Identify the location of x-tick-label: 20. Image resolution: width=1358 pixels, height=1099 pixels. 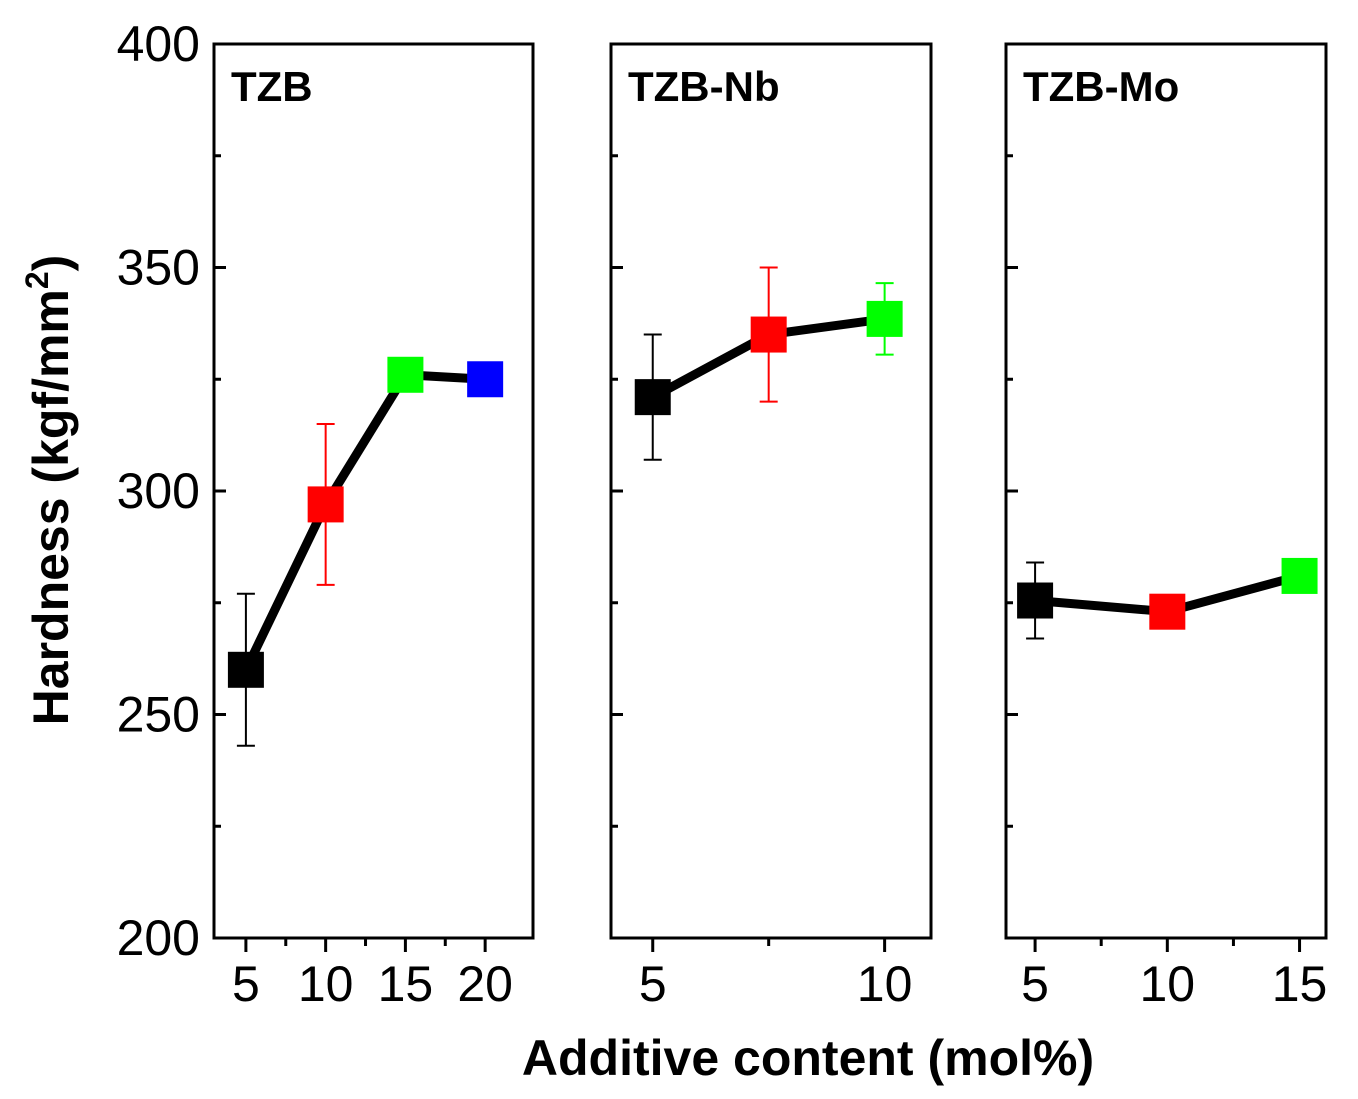
(485, 984).